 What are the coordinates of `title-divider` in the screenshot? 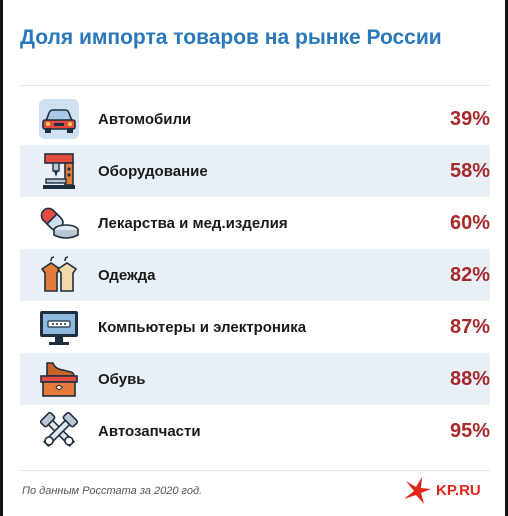 It's located at (255, 85).